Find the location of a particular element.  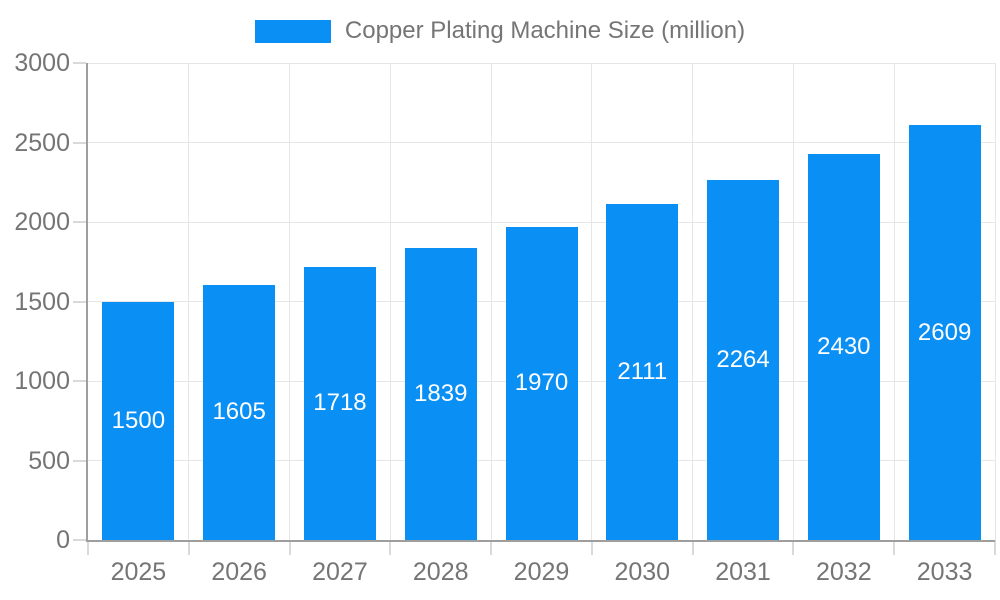

x-axis-label: 2028 is located at coordinates (440, 572).